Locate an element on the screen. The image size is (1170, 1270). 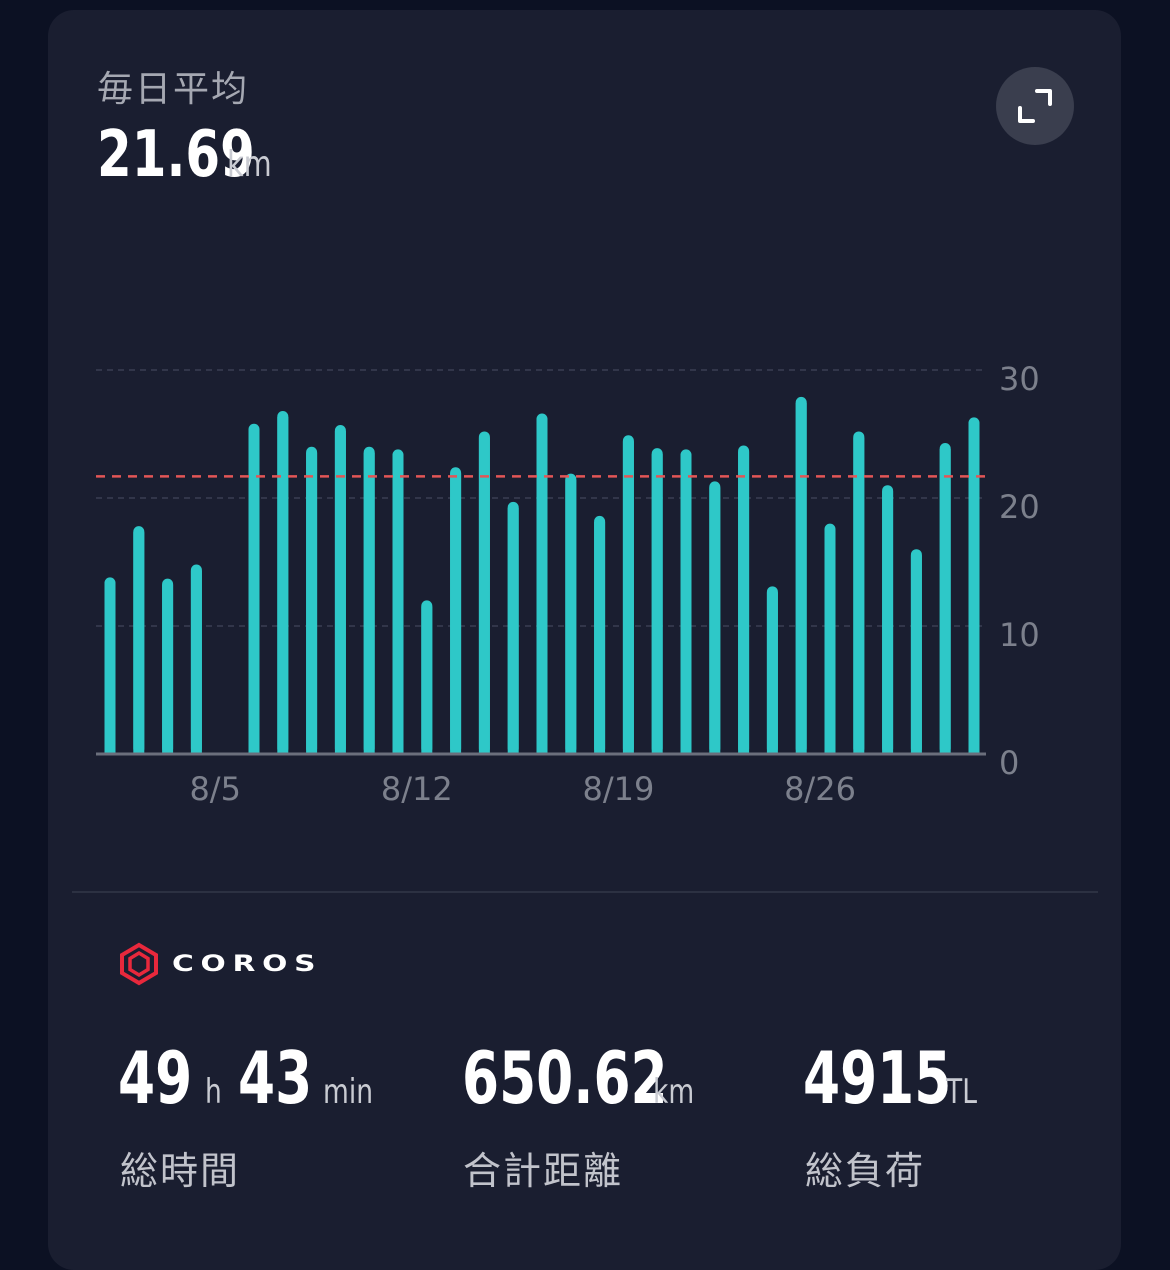
total-distance: 650.62 km is located at coordinates (584, 1078).